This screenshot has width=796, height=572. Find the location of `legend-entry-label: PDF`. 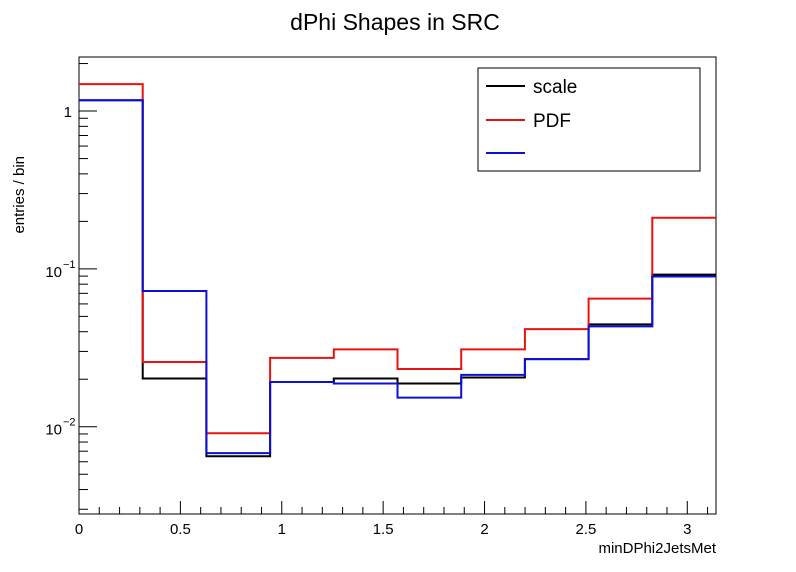

legend-entry-label: PDF is located at coordinates (552, 121).